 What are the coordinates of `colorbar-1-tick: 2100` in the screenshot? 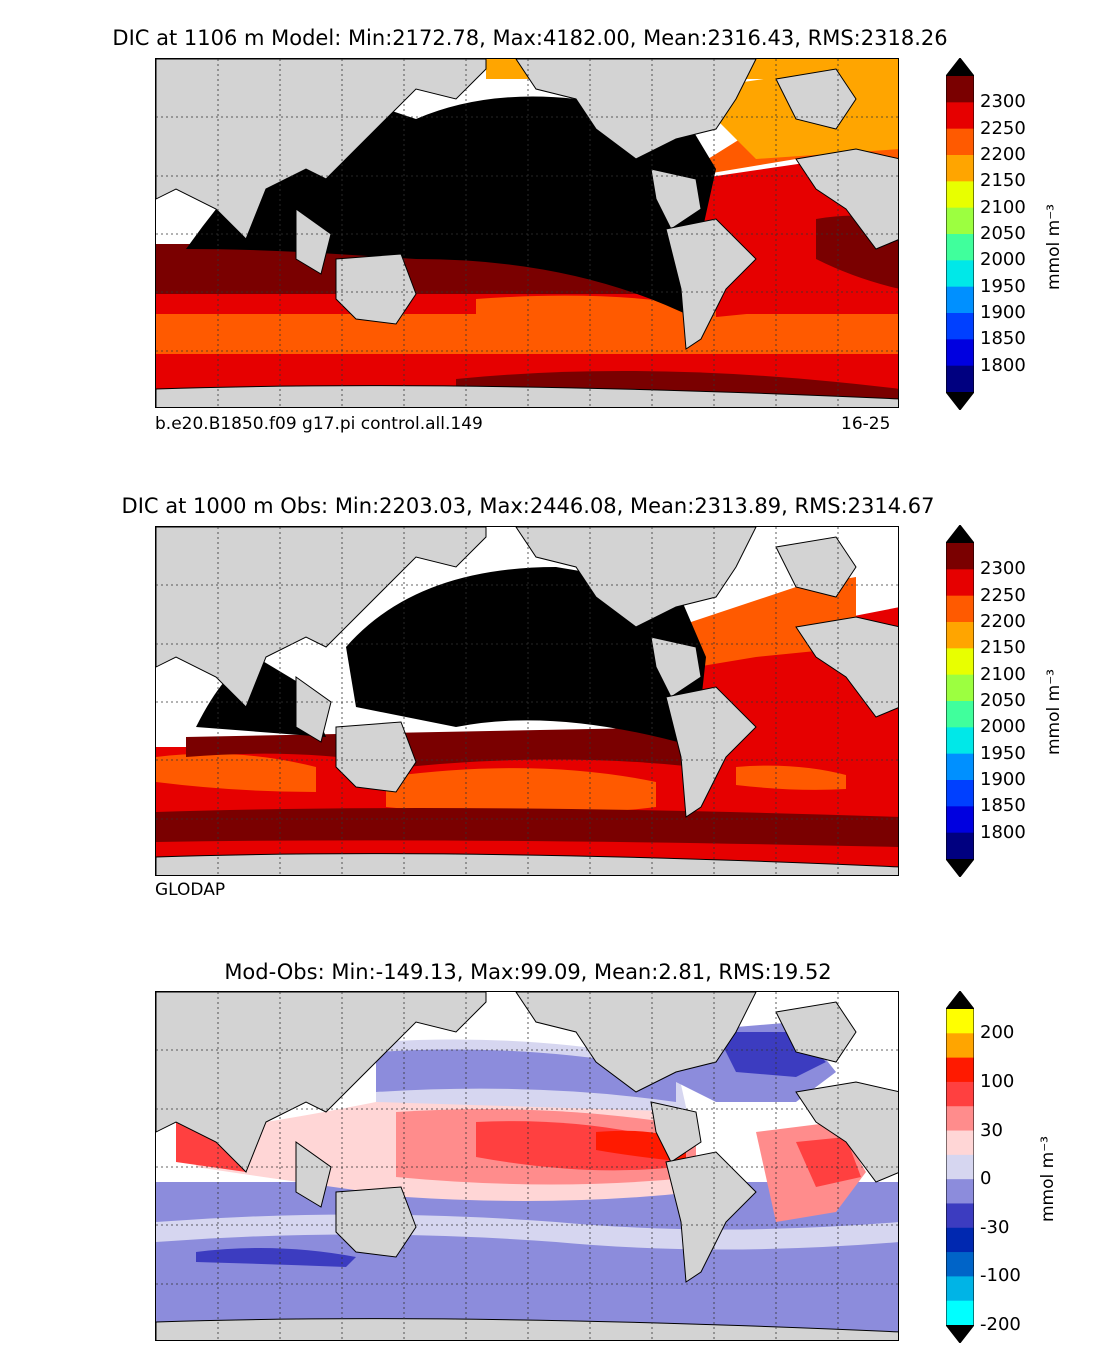 It's located at (1003, 207).